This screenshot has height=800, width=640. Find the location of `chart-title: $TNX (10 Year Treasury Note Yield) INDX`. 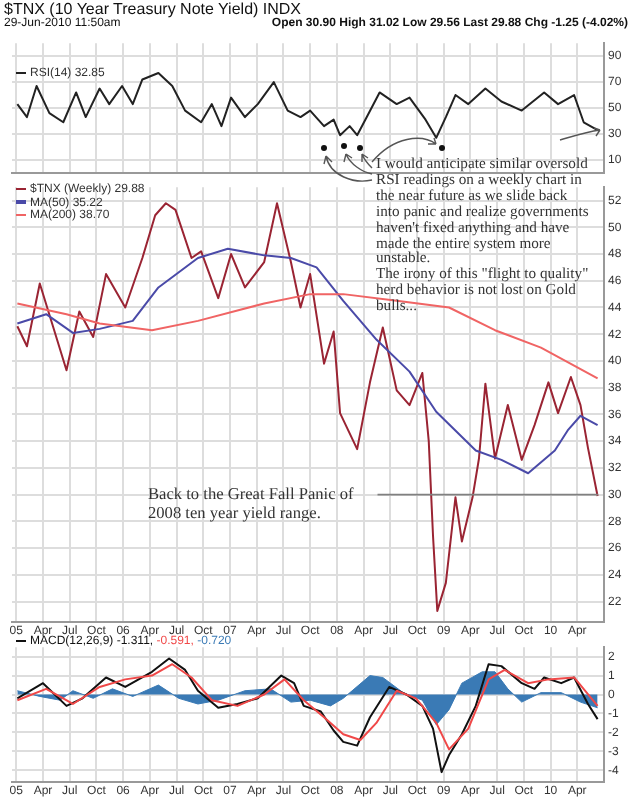

chart-title: $TNX (10 Year Treasury Note Yield) INDX is located at coordinates (154, 9).